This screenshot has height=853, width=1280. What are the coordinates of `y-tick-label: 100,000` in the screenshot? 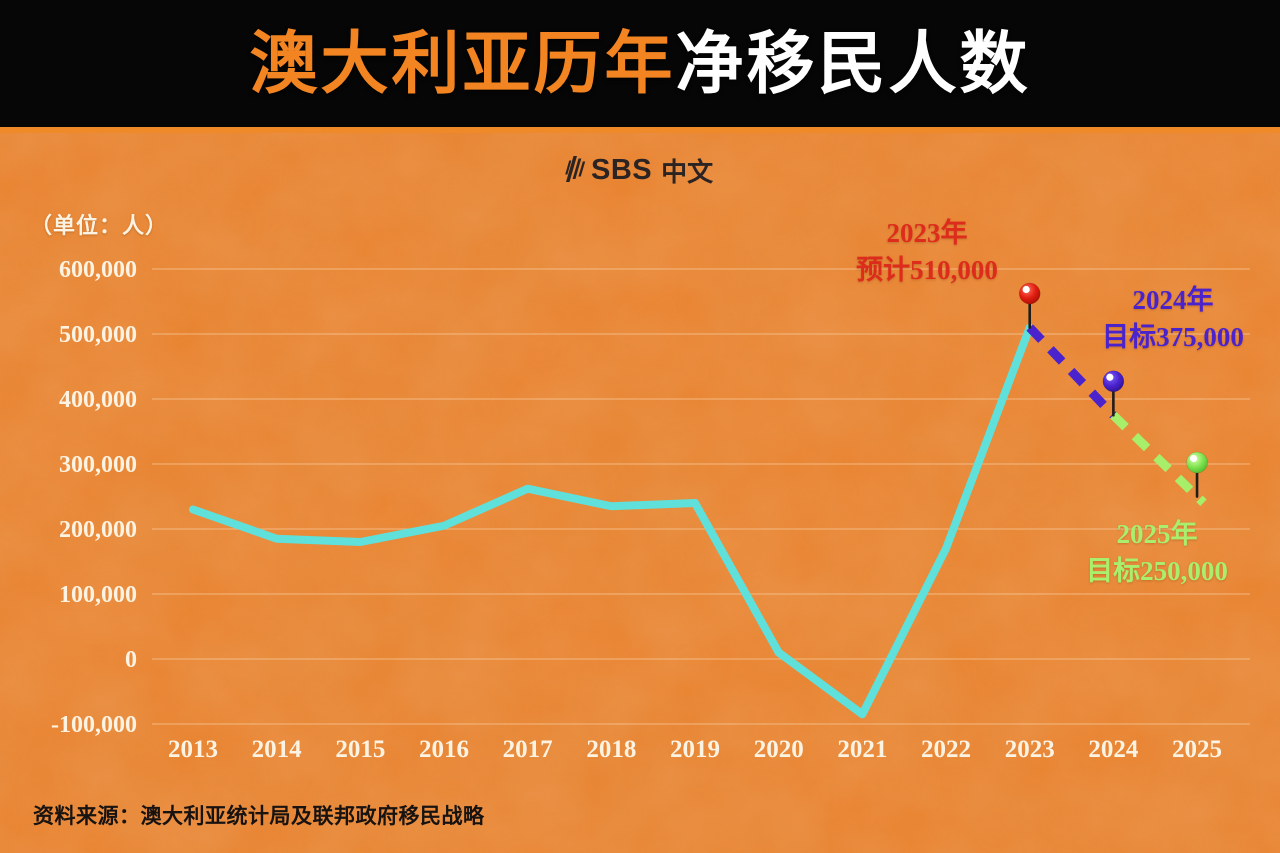 It's located at (98, 595).